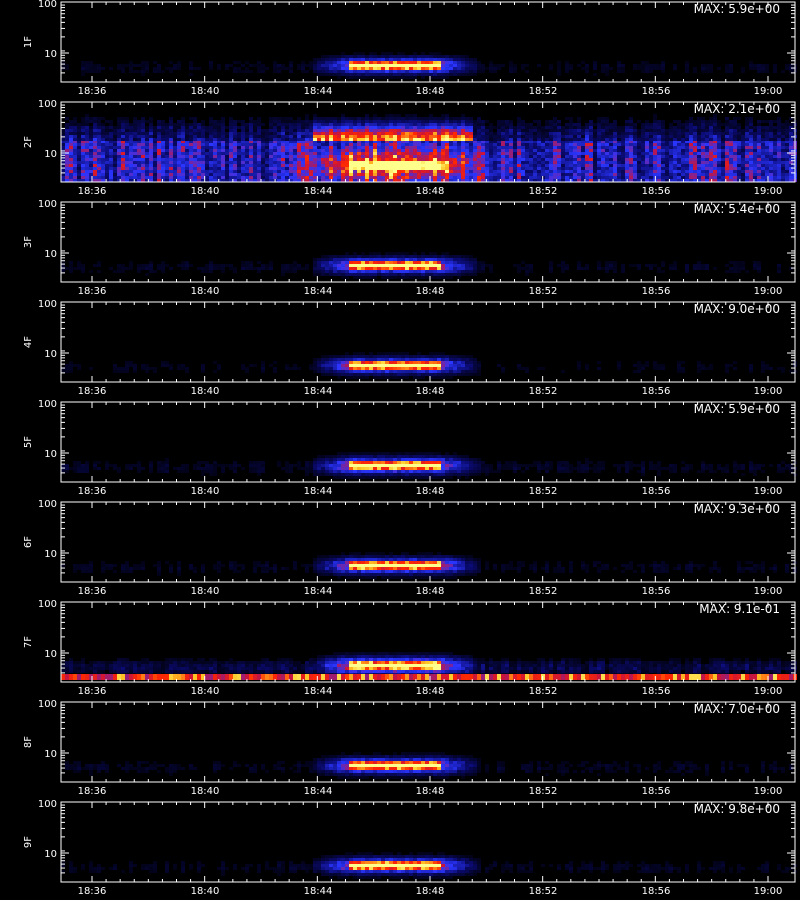 The width and height of the screenshot is (800, 900). What do you see at coordinates (28, 542) in the screenshot?
I see `panel-label: 6F` at bounding box center [28, 542].